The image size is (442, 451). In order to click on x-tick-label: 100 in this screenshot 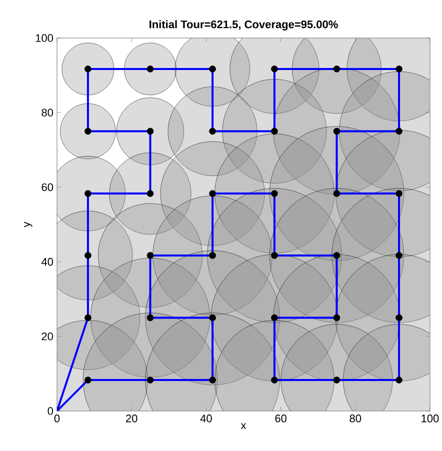, I will do `click(430, 418)`.